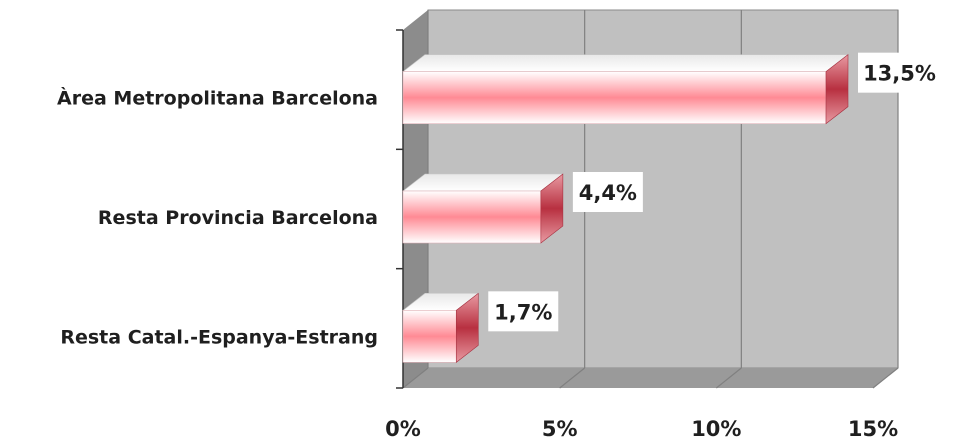 Image resolution: width=964 pixels, height=441 pixels. What do you see at coordinates (238, 218) in the screenshot?
I see `category-label-1: Resta Provincia Barcelona` at bounding box center [238, 218].